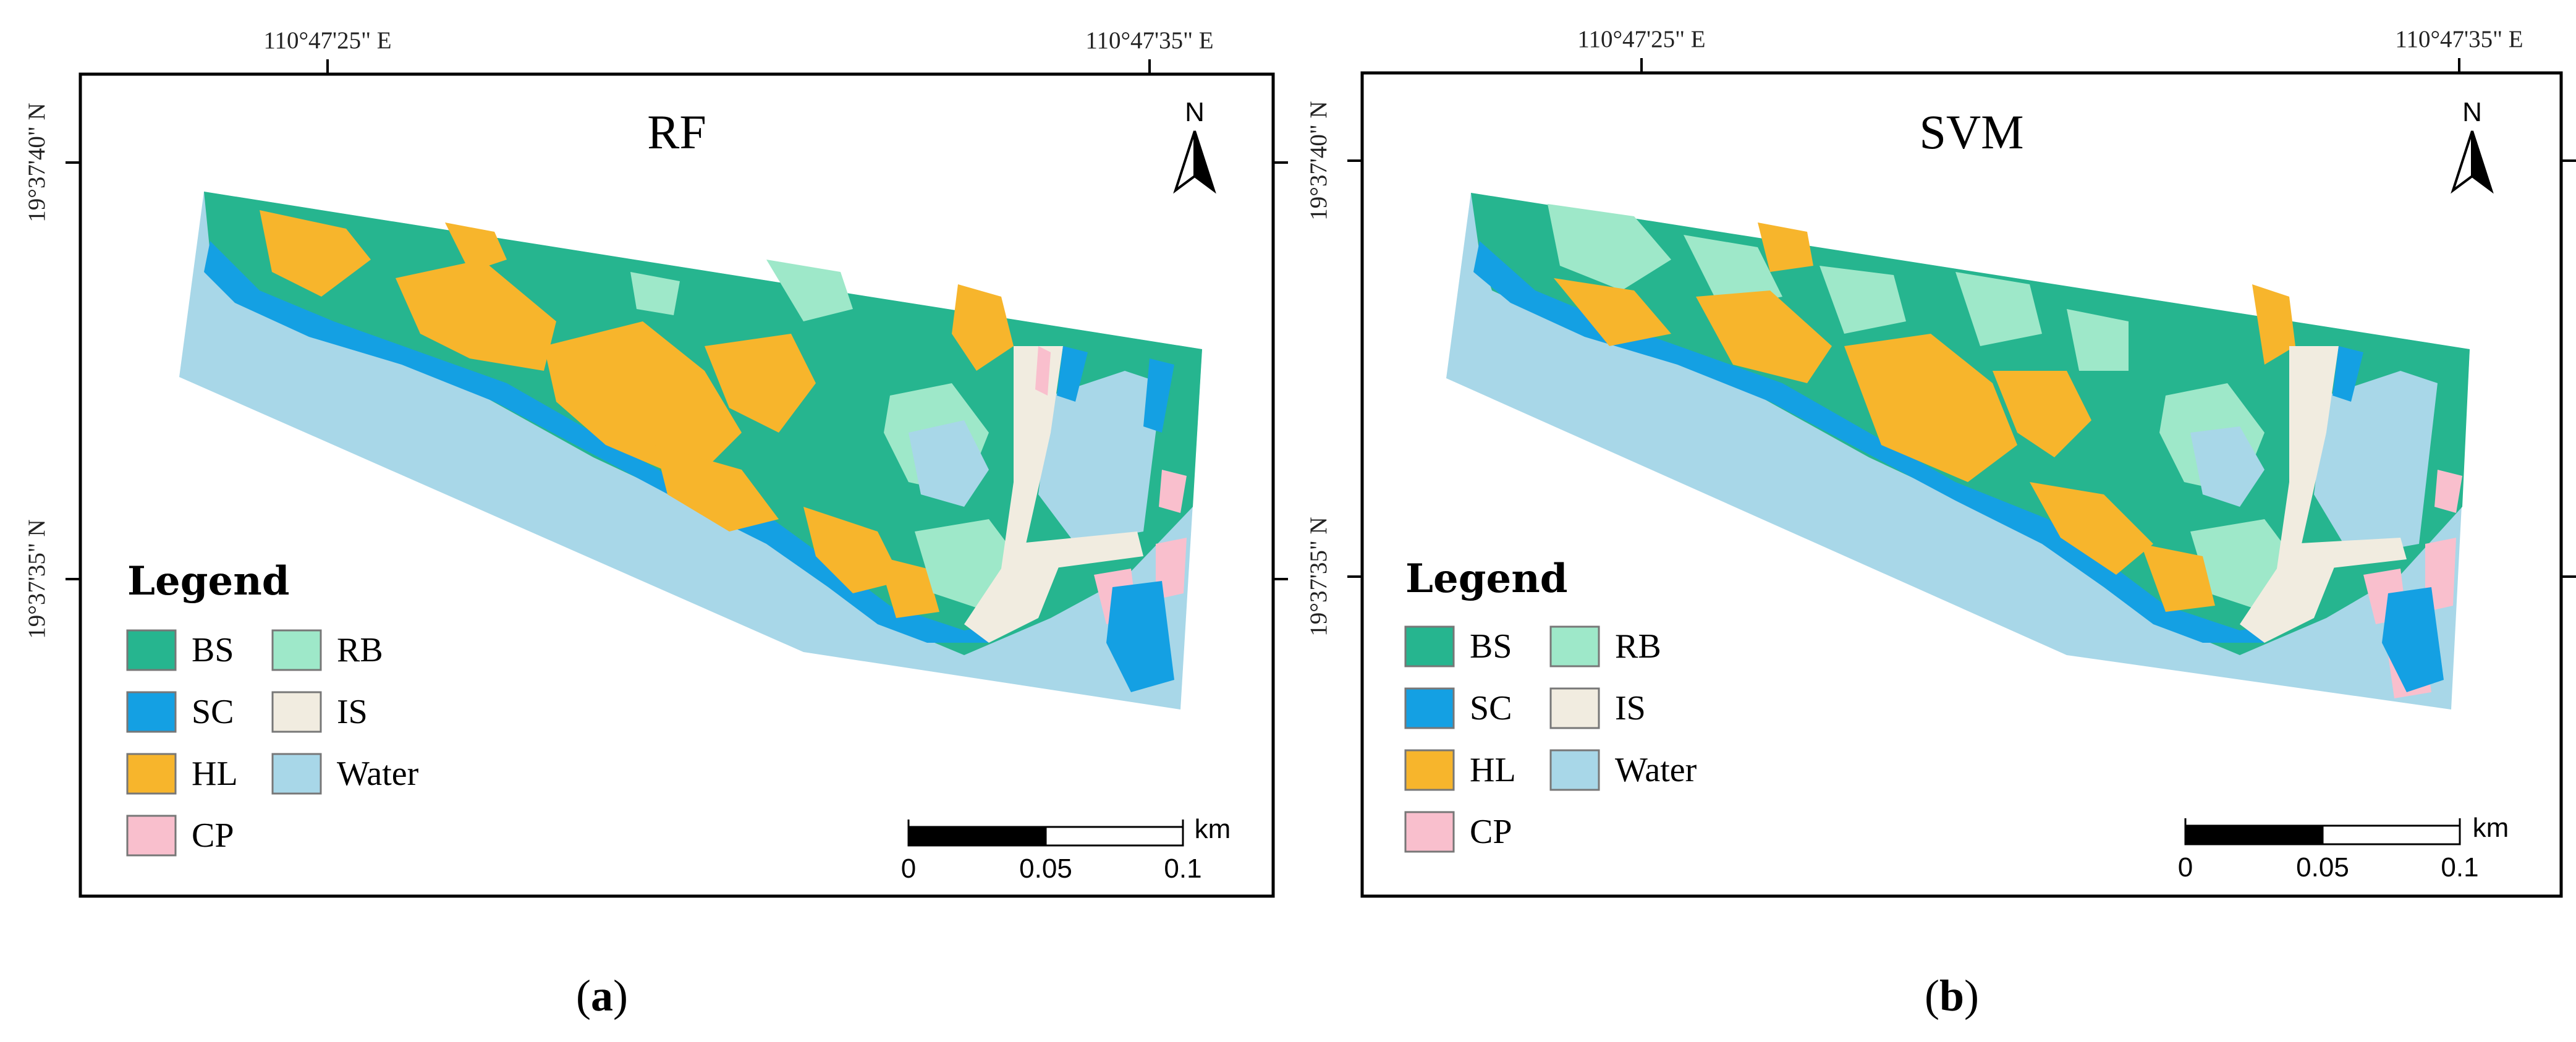  I want to click on caption: (a), so click(602, 996).